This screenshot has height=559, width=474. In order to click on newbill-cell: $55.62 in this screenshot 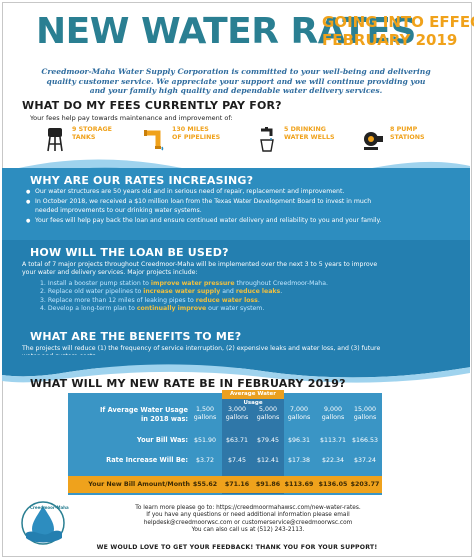, I will do `click(205, 484)`.